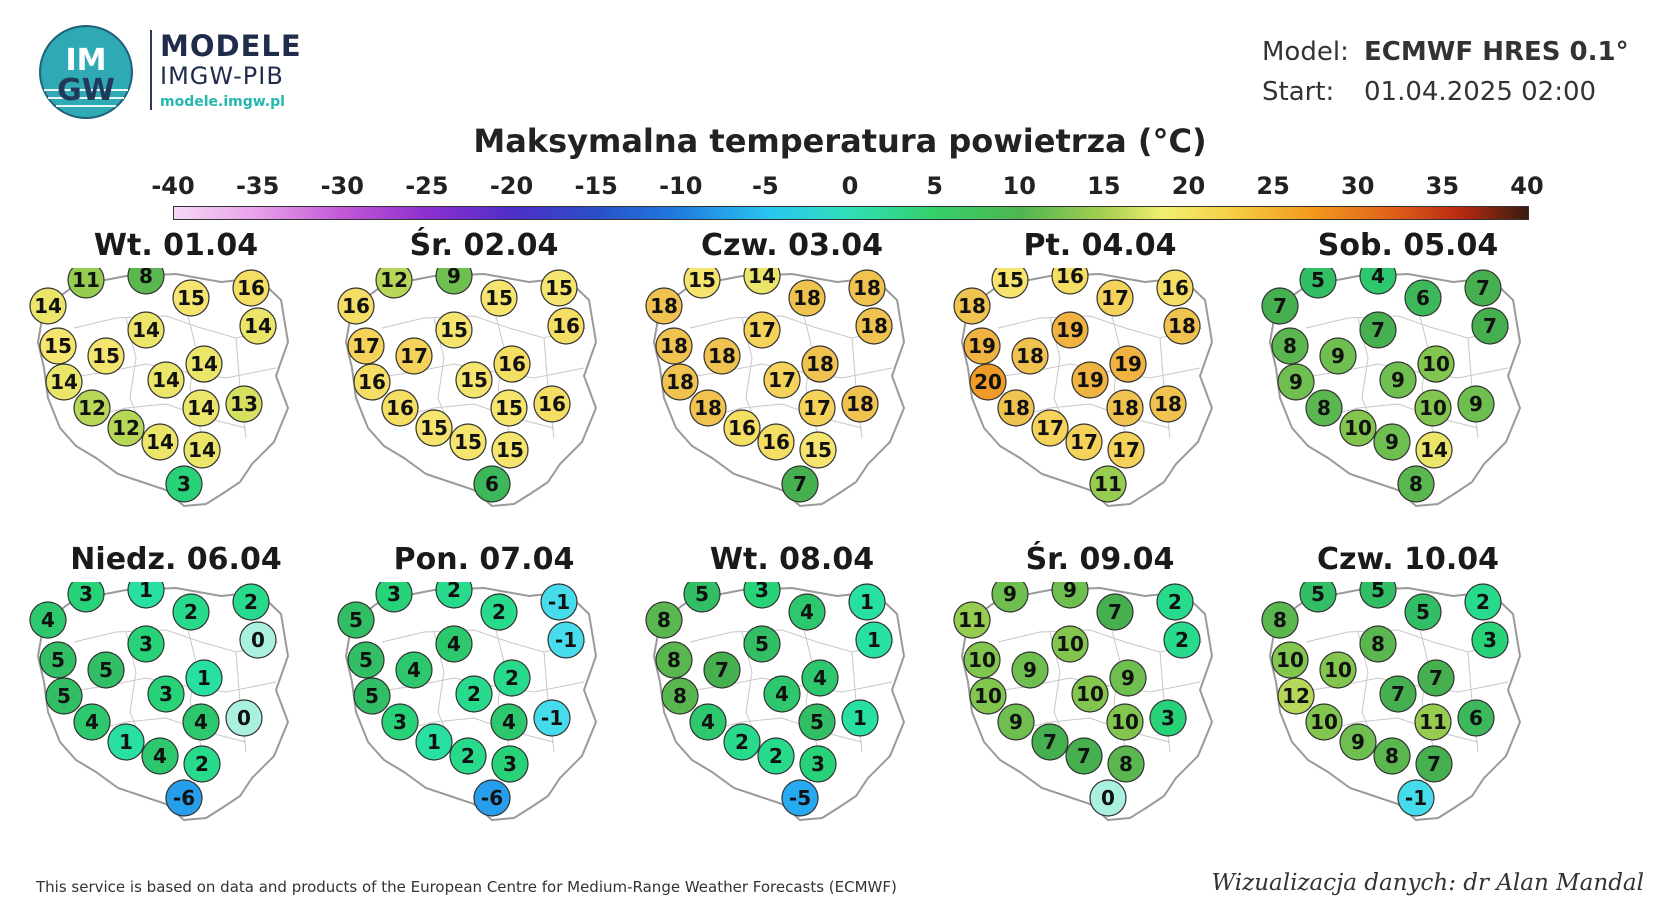 This screenshot has width=1680, height=900. What do you see at coordinates (1392, 442) in the screenshot?
I see `temperature-marker: 9` at bounding box center [1392, 442].